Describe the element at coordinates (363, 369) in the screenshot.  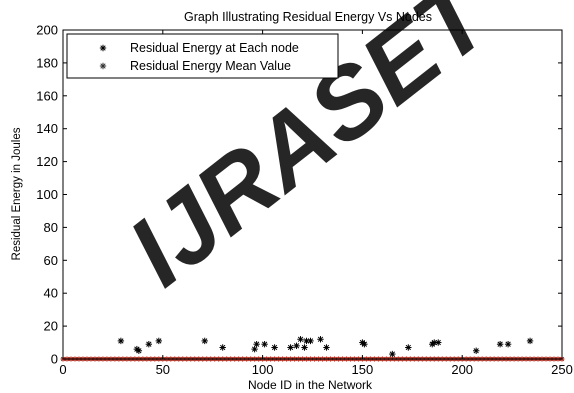
I see `x-tick-label: 150` at that location.